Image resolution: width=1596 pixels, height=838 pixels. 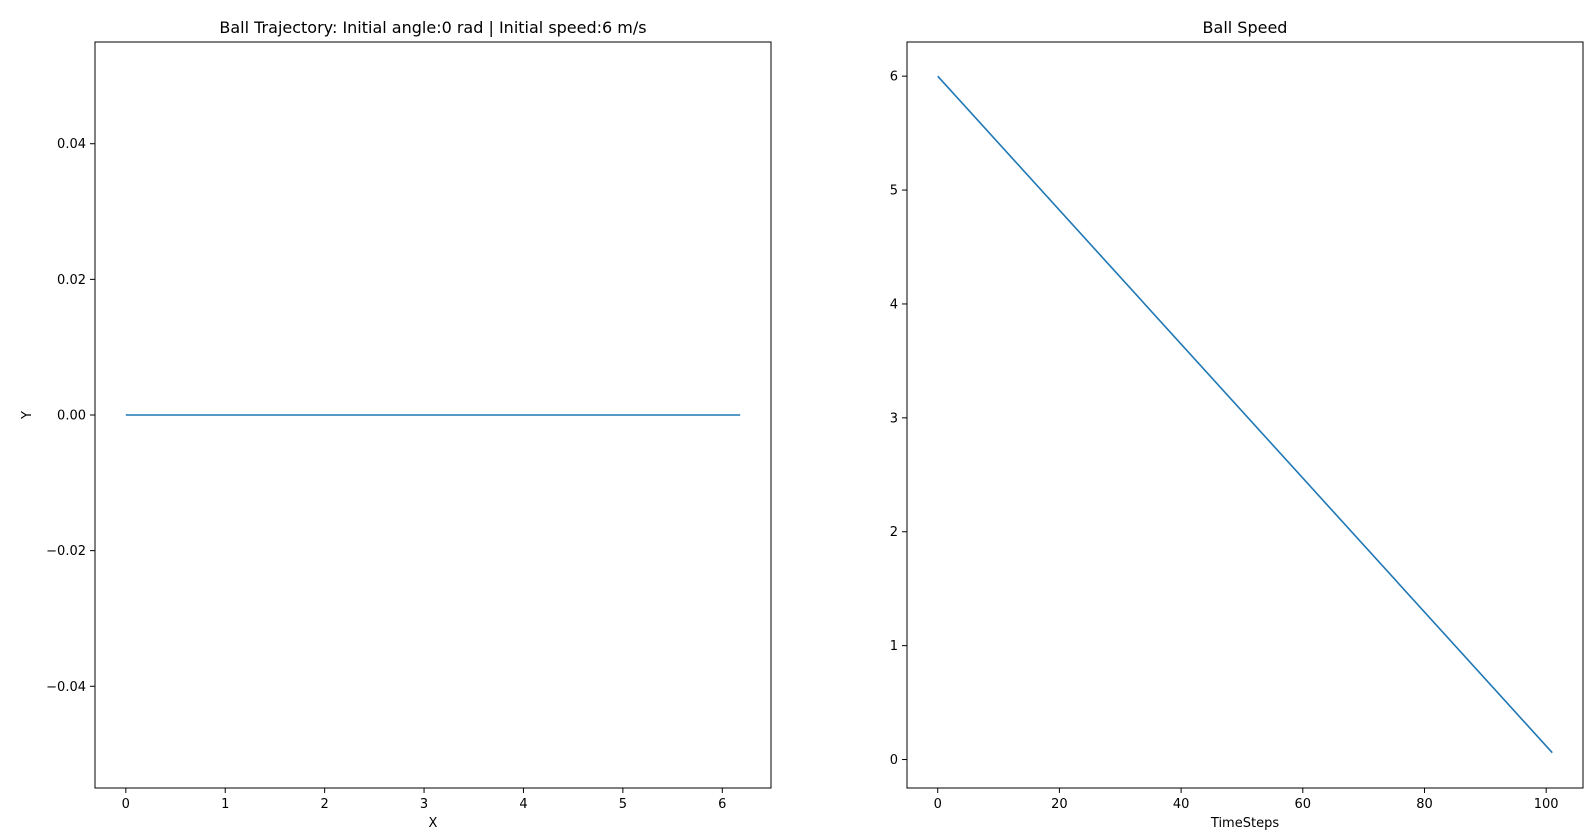 What do you see at coordinates (1303, 804) in the screenshot?
I see `speed-x-tick-label: 60` at bounding box center [1303, 804].